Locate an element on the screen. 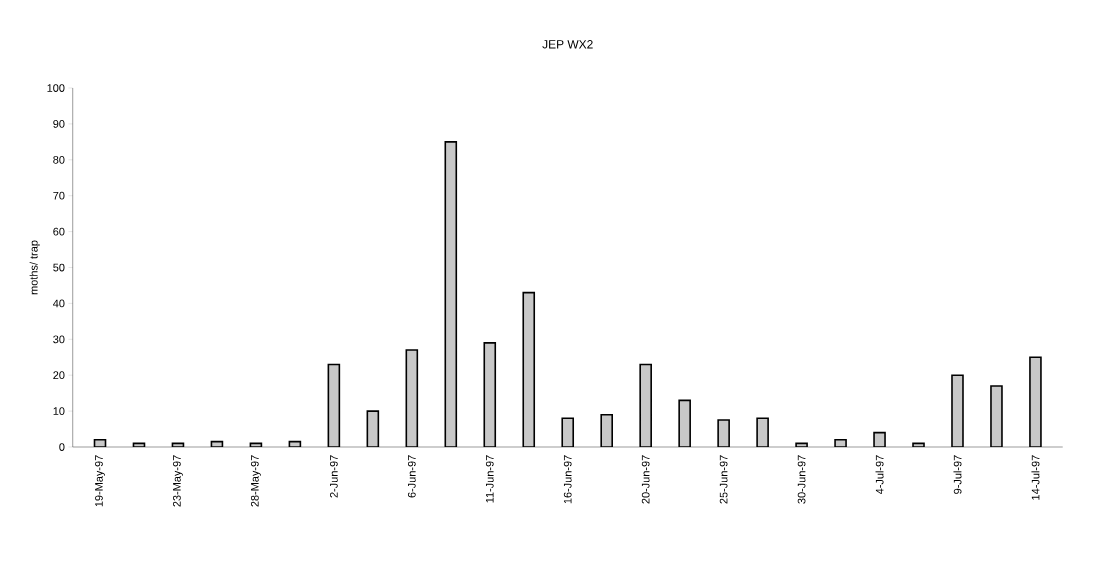 This screenshot has width=1099, height=572. y-tick-label: 60 is located at coordinates (59, 231).